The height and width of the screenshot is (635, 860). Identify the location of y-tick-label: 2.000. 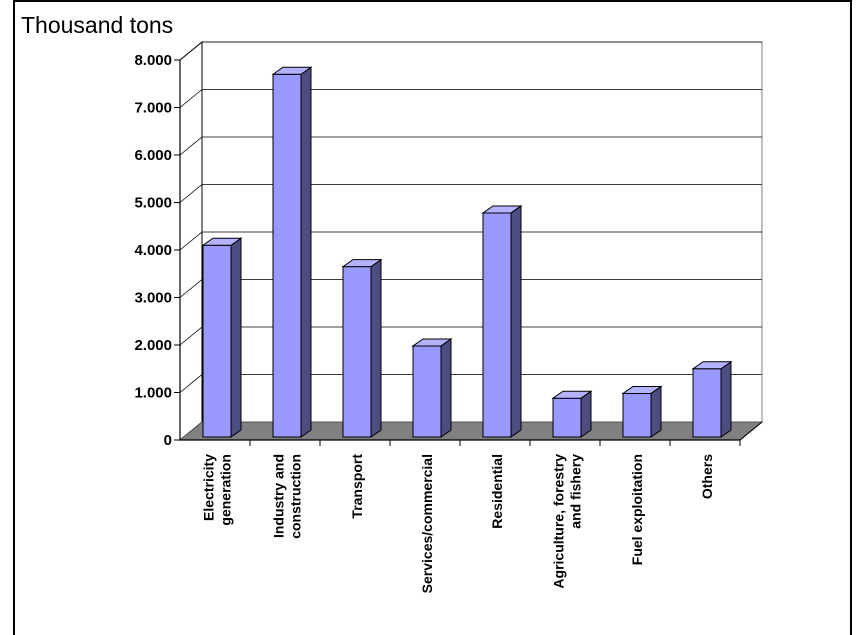
(153, 345).